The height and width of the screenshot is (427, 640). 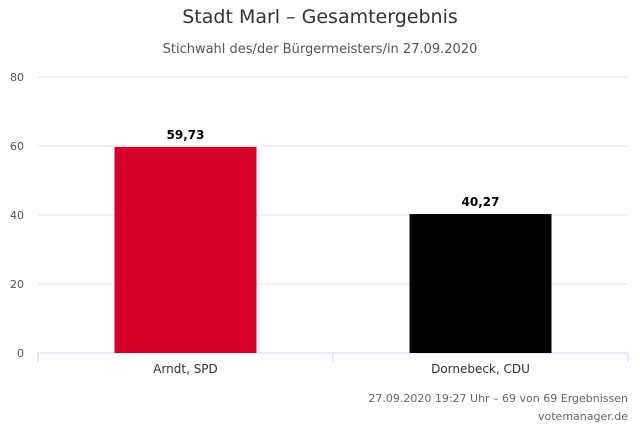 I want to click on data-label: 40,27, so click(x=481, y=202).